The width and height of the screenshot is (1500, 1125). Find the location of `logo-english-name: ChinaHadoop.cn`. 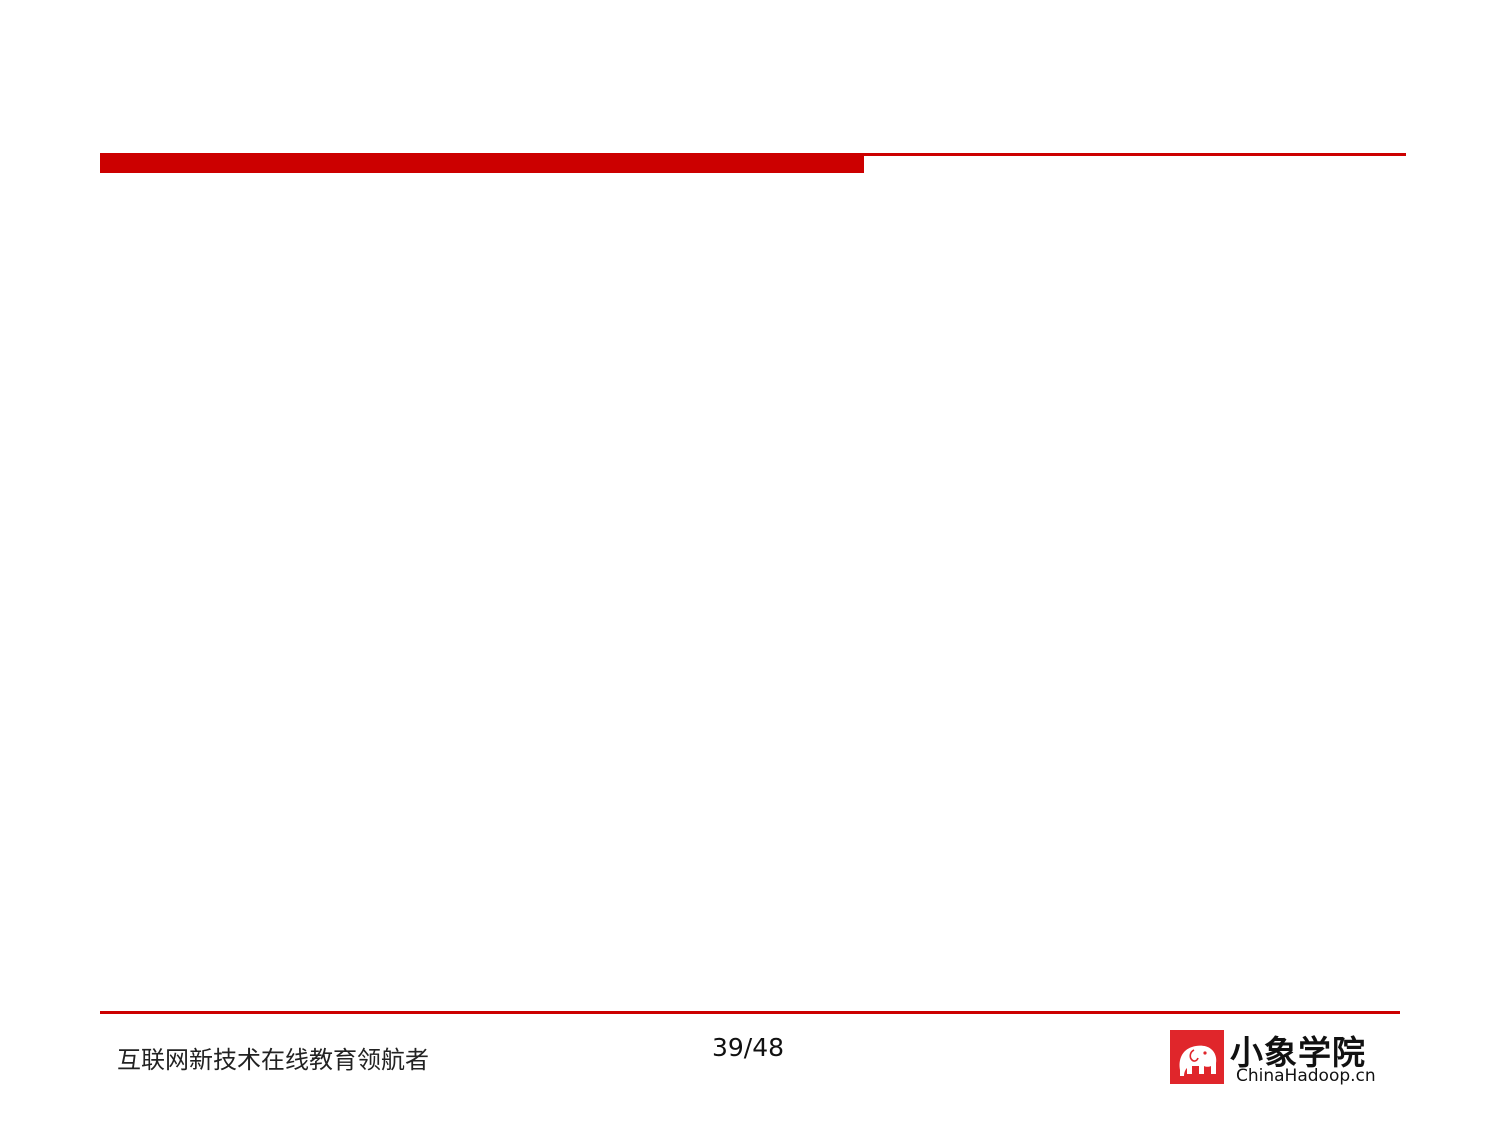

logo-english-name: ChinaHadoop.cn is located at coordinates (1306, 1076).